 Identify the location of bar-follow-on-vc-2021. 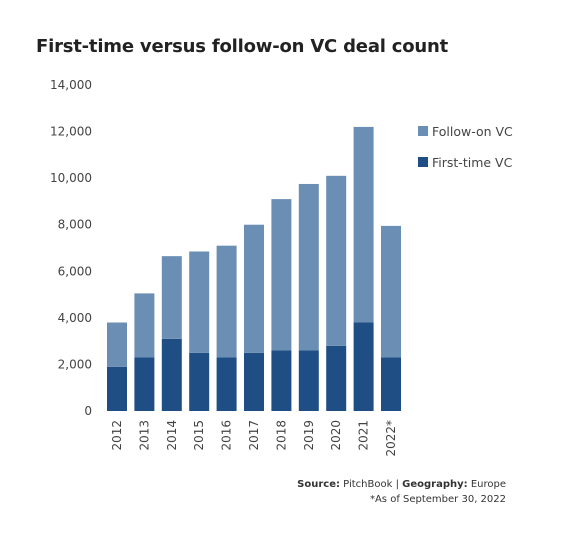
(363, 224).